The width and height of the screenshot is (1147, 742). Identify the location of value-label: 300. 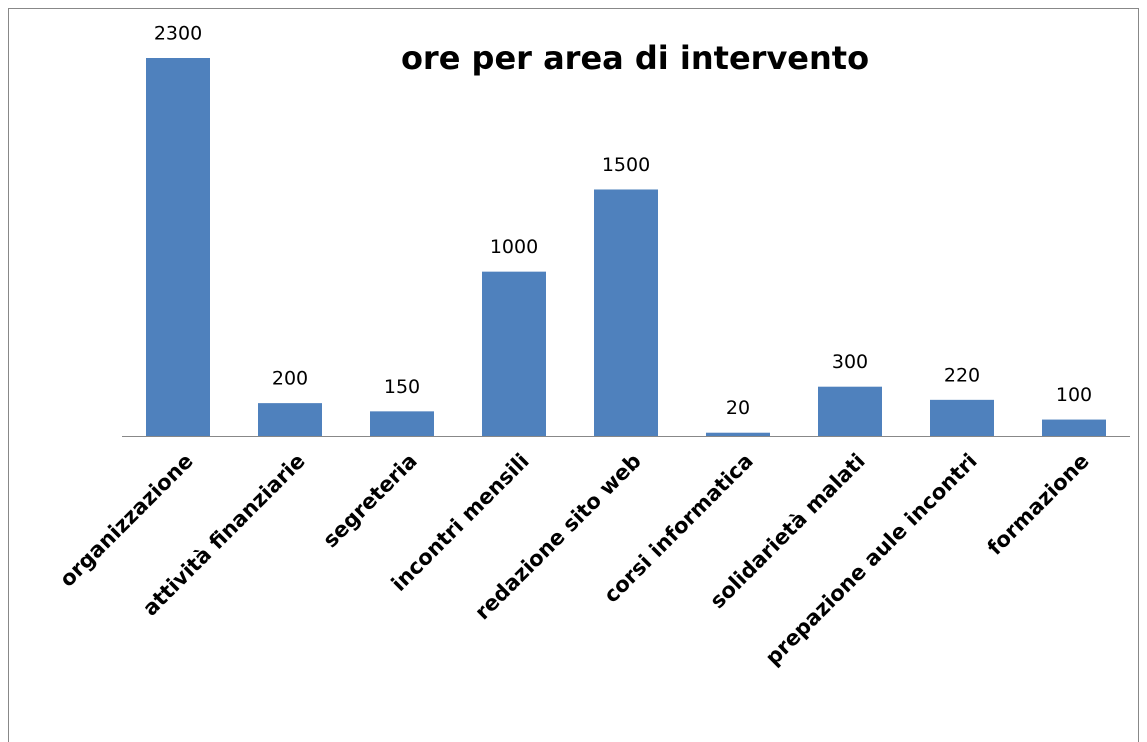
(850, 362).